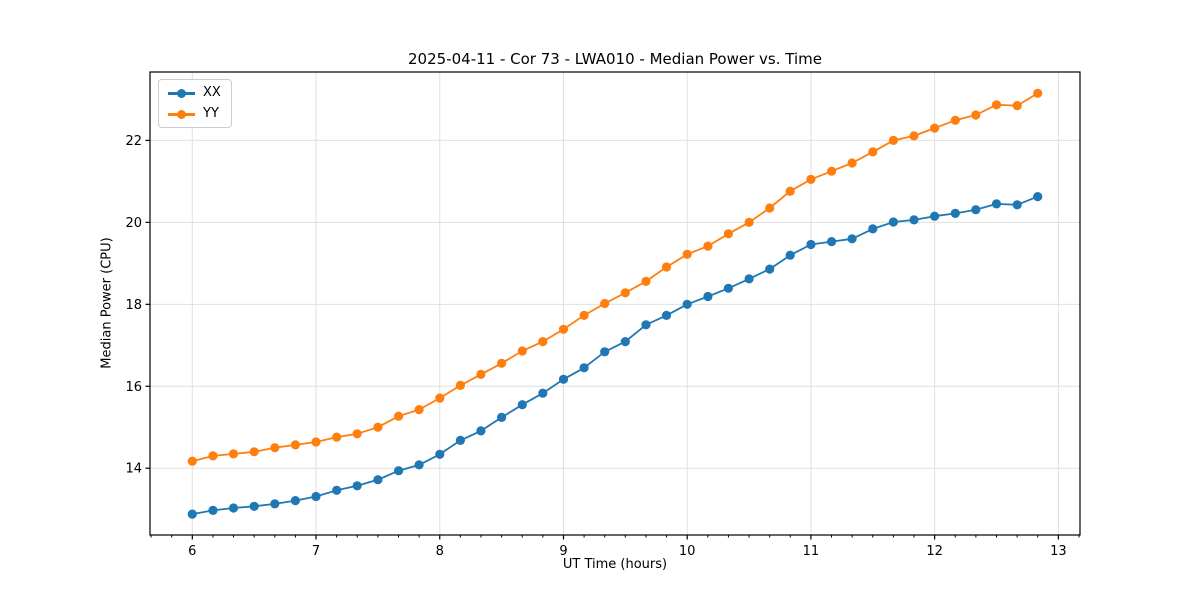  What do you see at coordinates (811, 551) in the screenshot?
I see `x-tick-label: 11` at bounding box center [811, 551].